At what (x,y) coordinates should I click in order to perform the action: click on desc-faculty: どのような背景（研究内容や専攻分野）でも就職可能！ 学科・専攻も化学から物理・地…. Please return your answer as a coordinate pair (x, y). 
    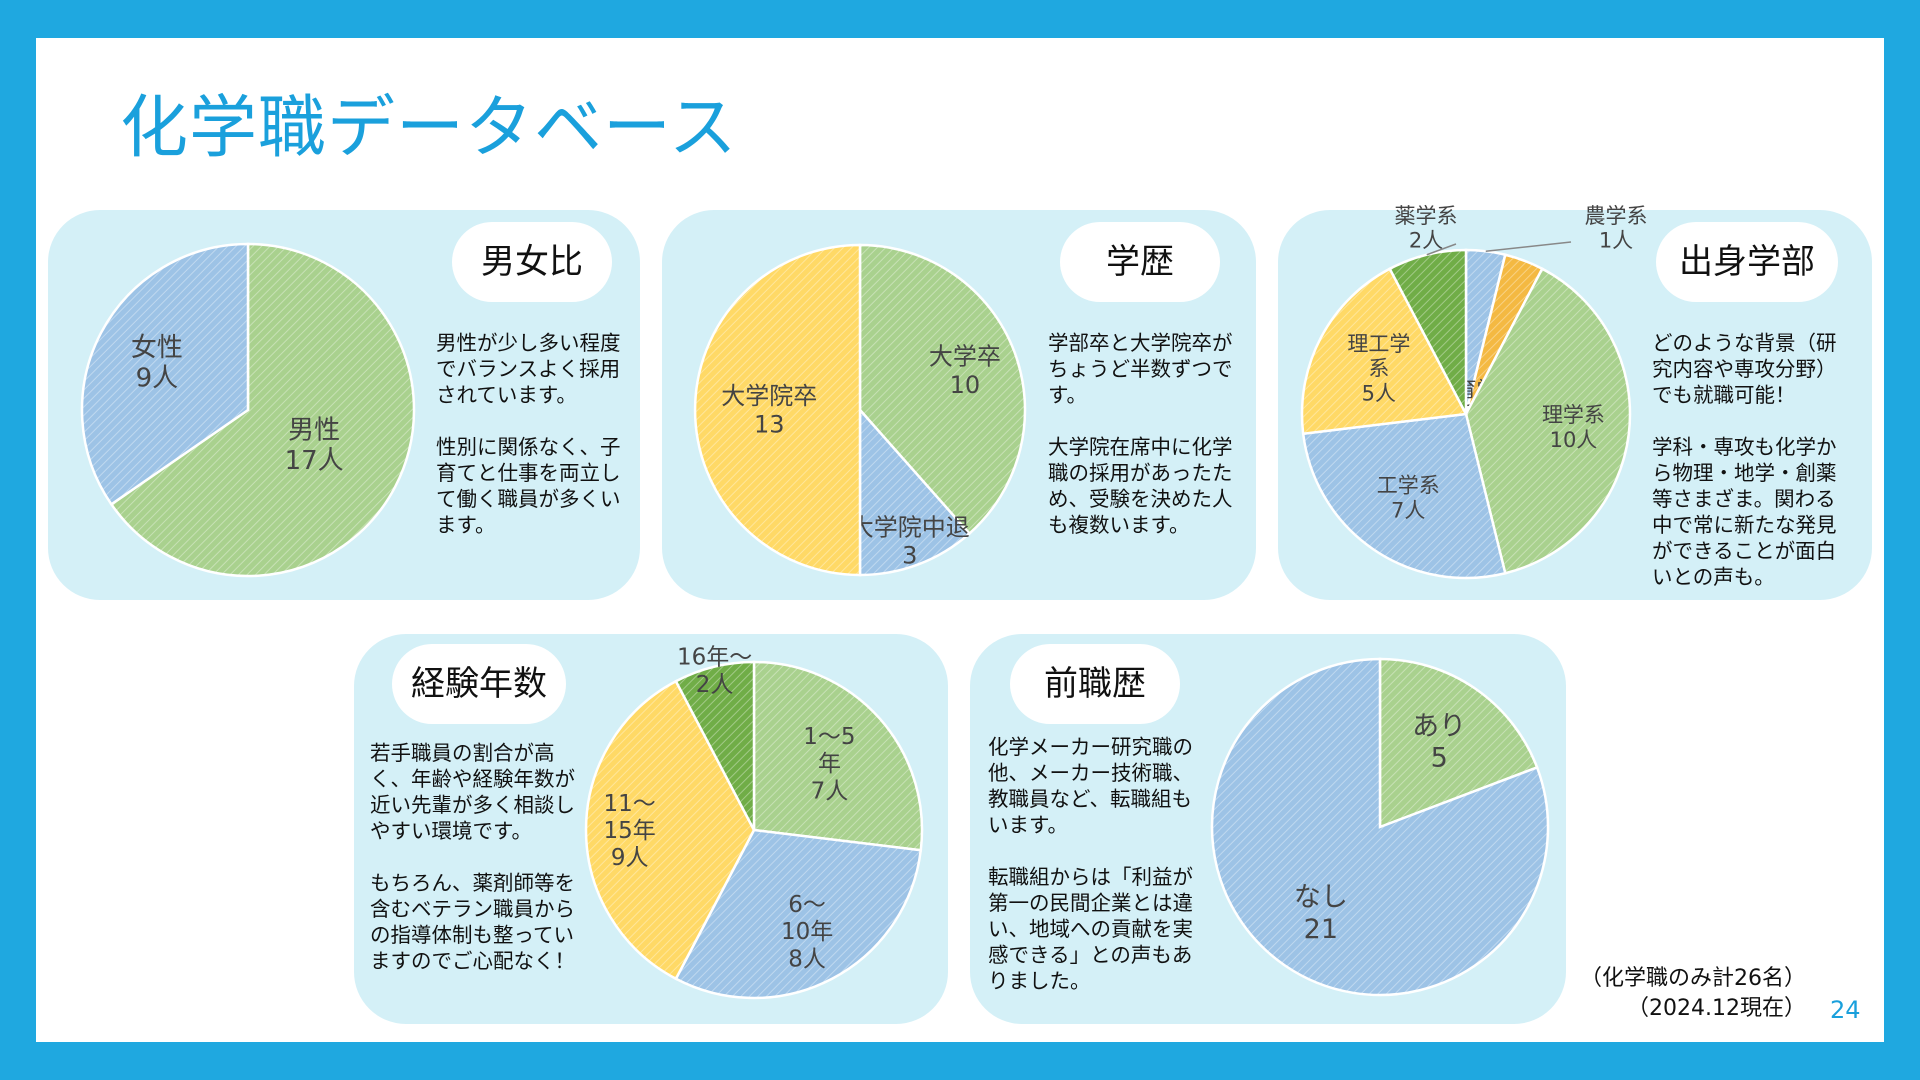
    Looking at the image, I should click on (1752, 460).